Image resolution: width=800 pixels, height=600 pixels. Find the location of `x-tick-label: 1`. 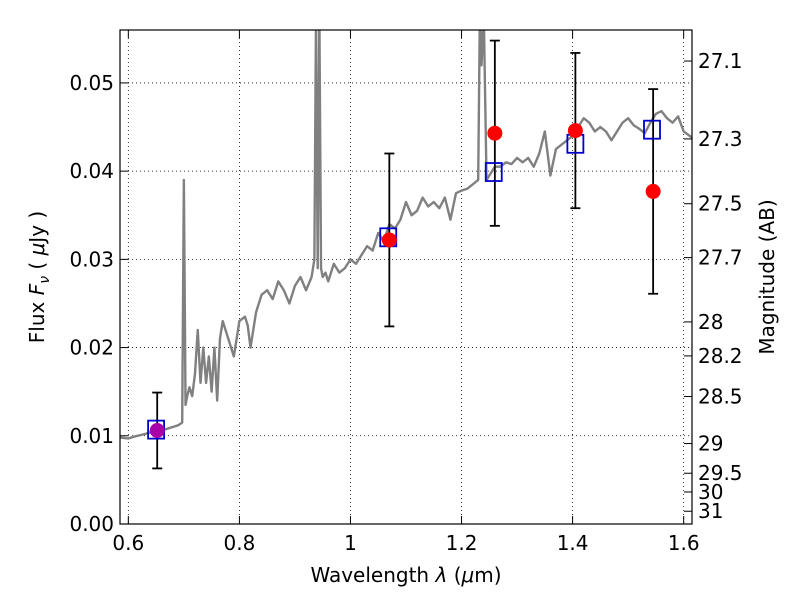

x-tick-label: 1 is located at coordinates (350, 543).